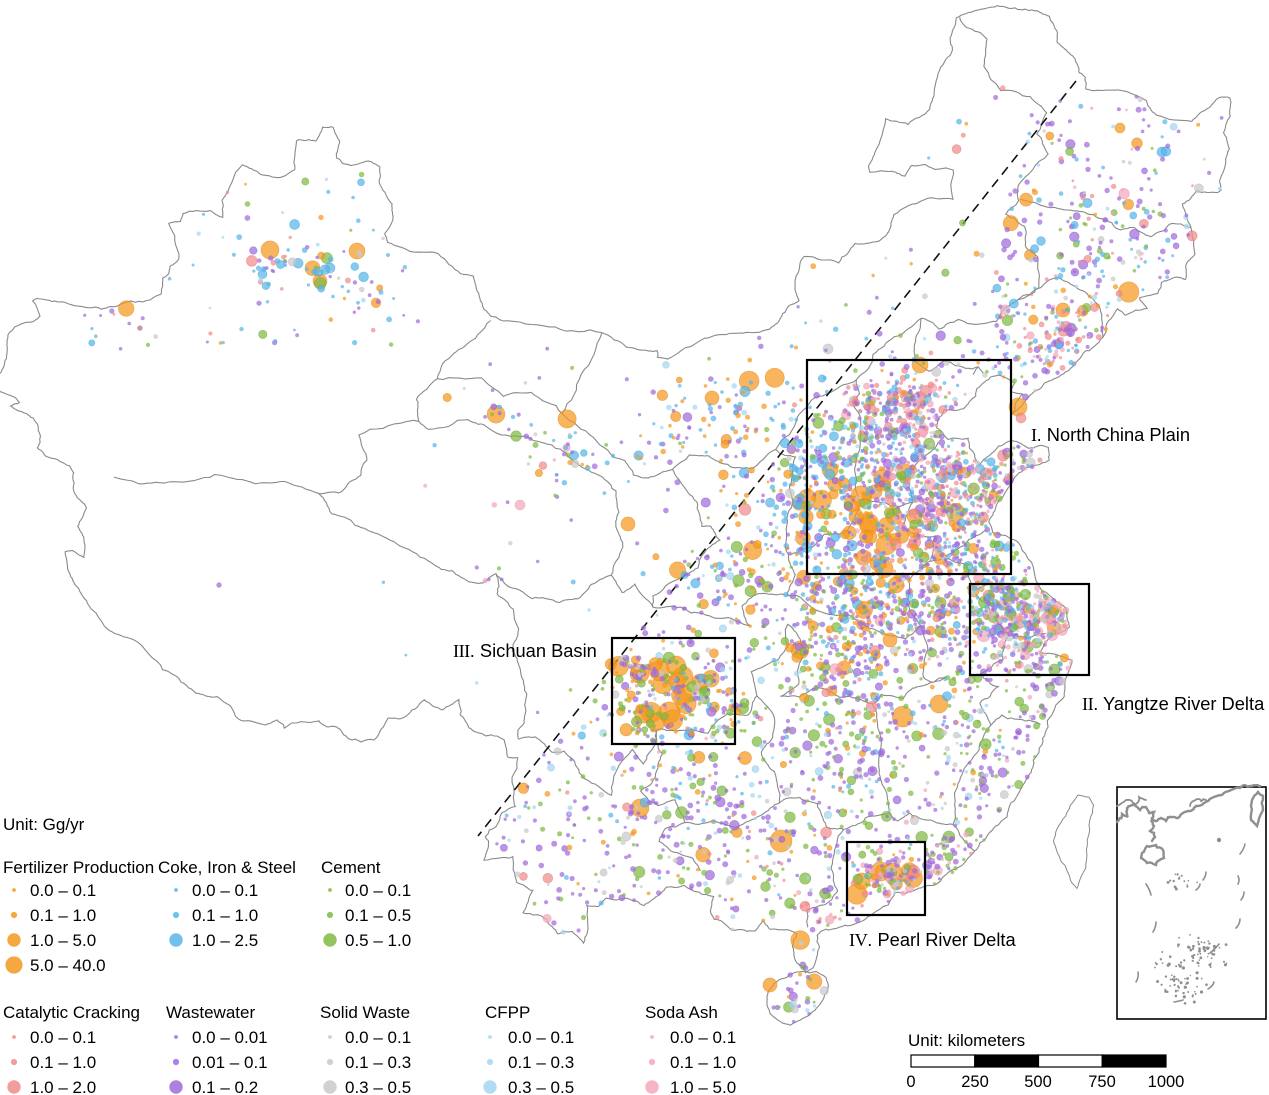 This screenshot has width=1269, height=1095. What do you see at coordinates (63, 1086) in the screenshot?
I see `svg-text: 1.0 – 2.0` at bounding box center [63, 1086].